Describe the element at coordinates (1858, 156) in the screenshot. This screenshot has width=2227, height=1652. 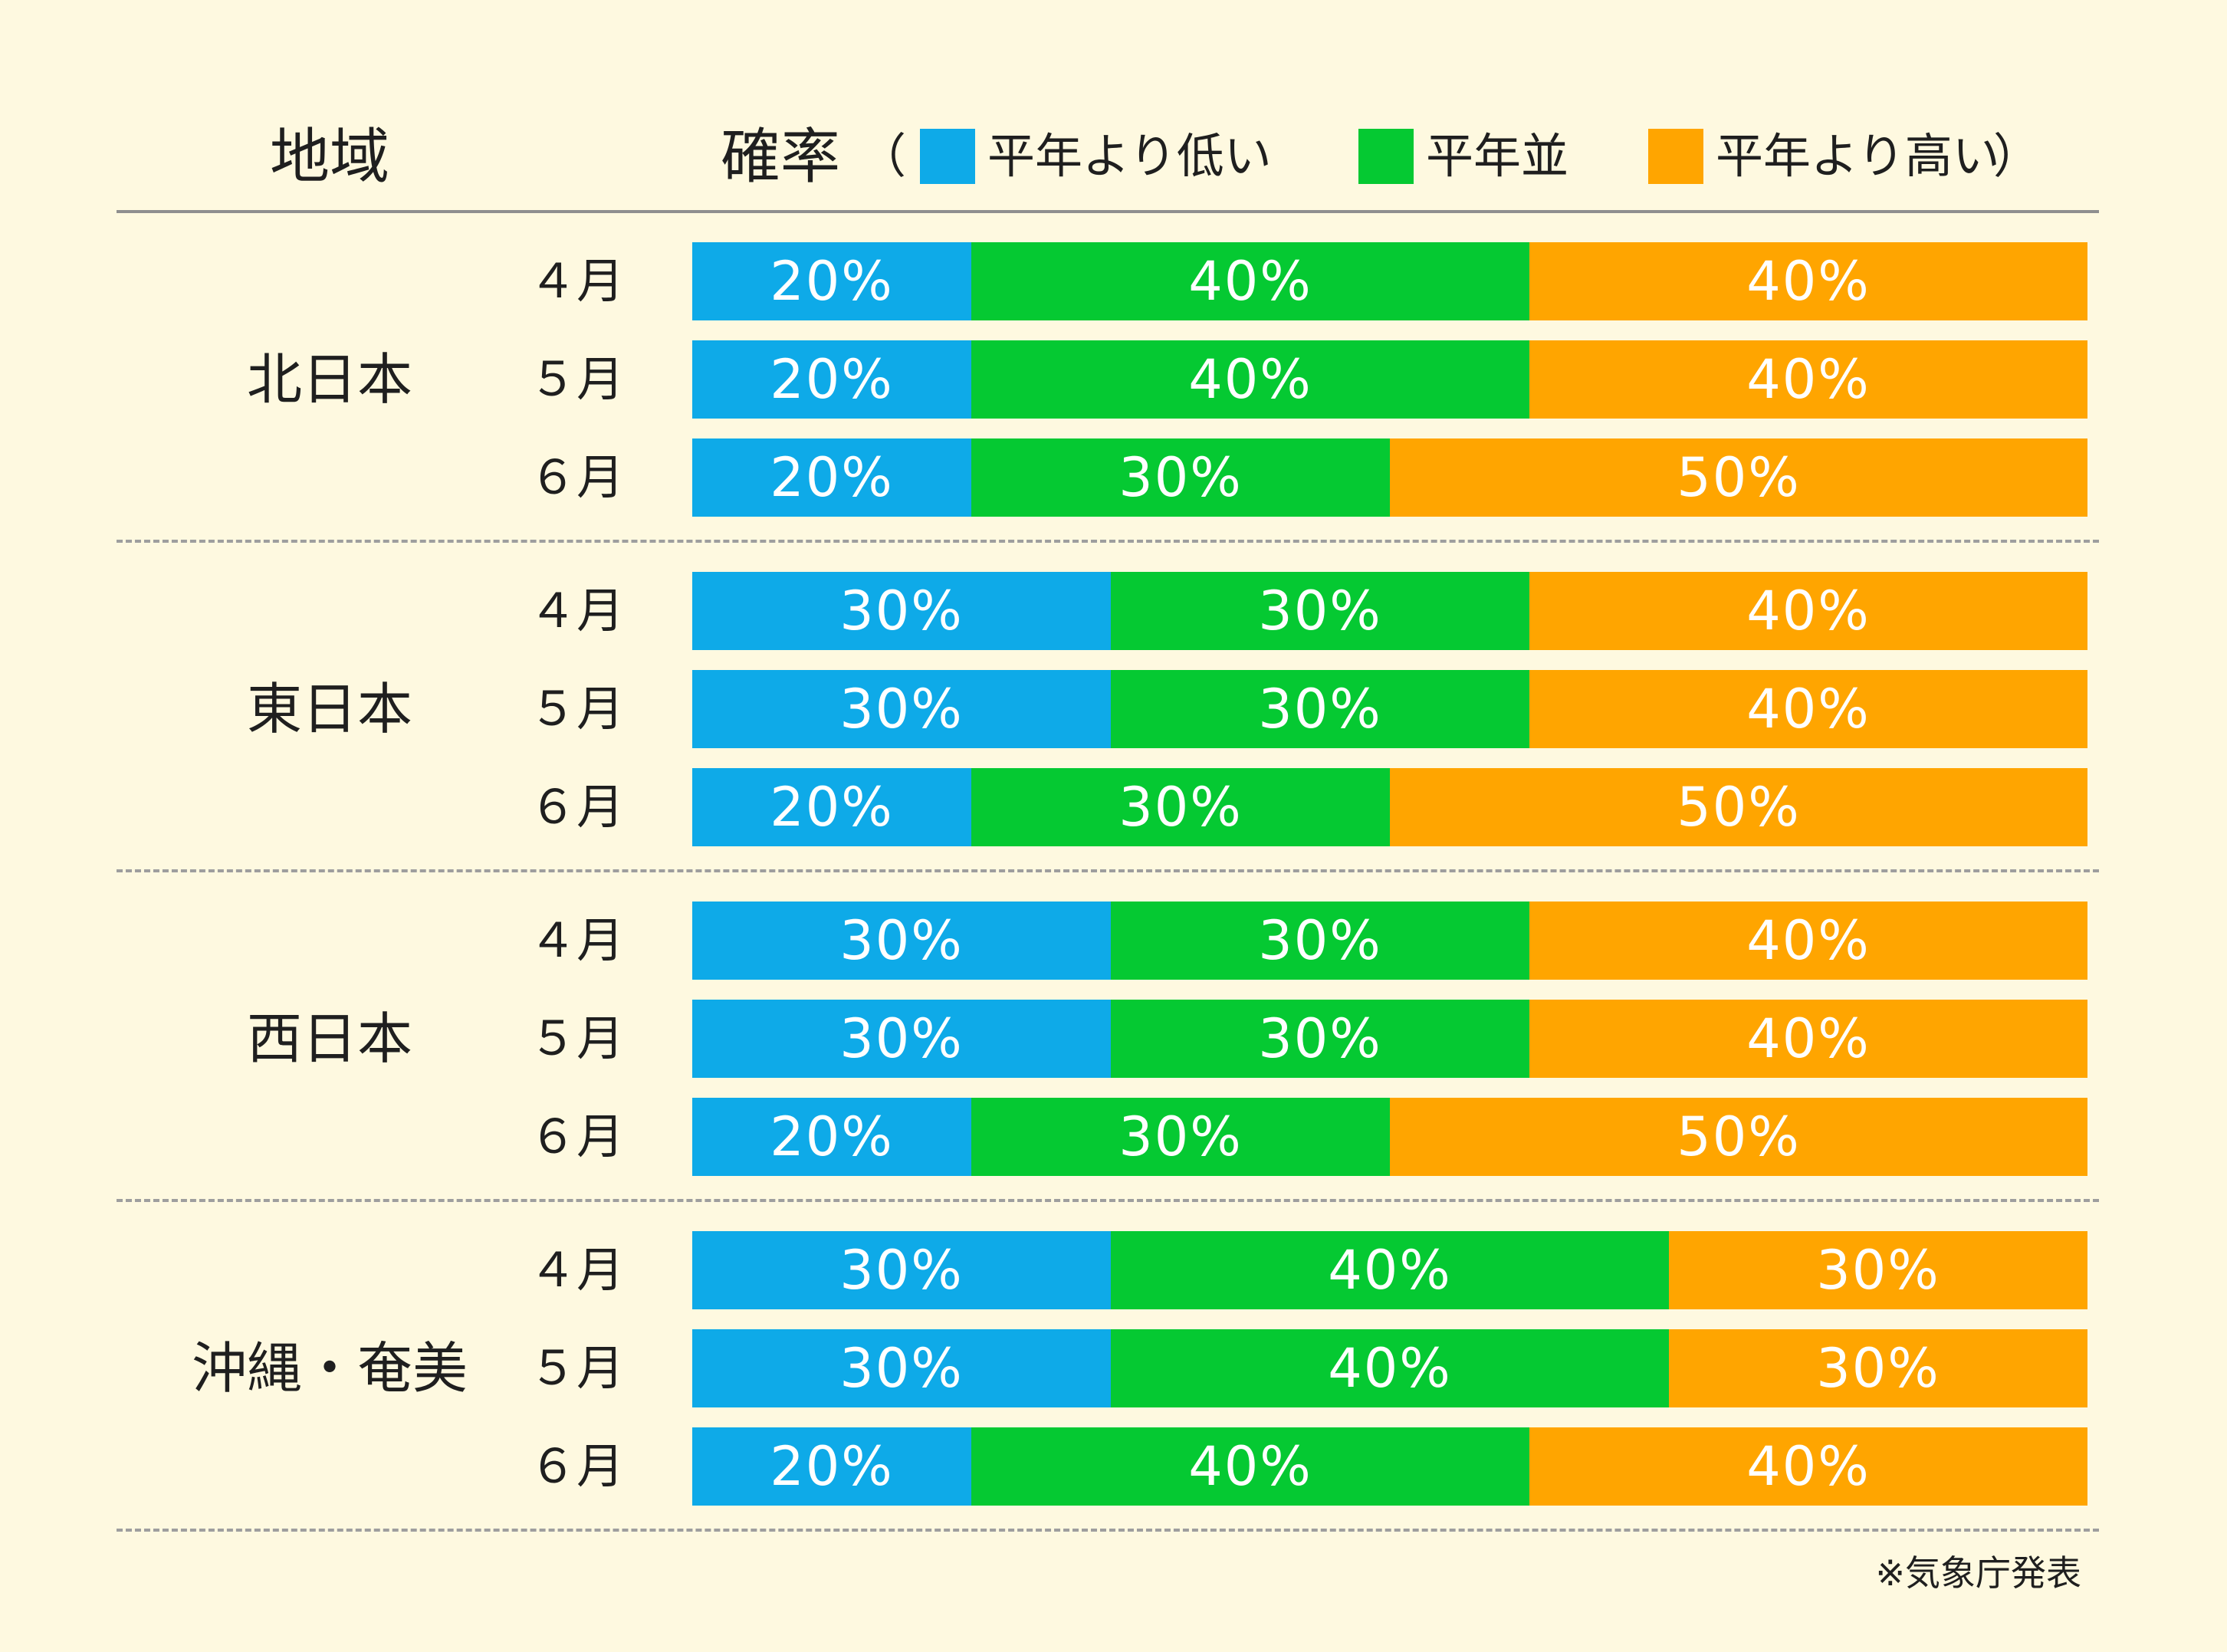
I see `legend-label-high: 平年より高い` at that location.